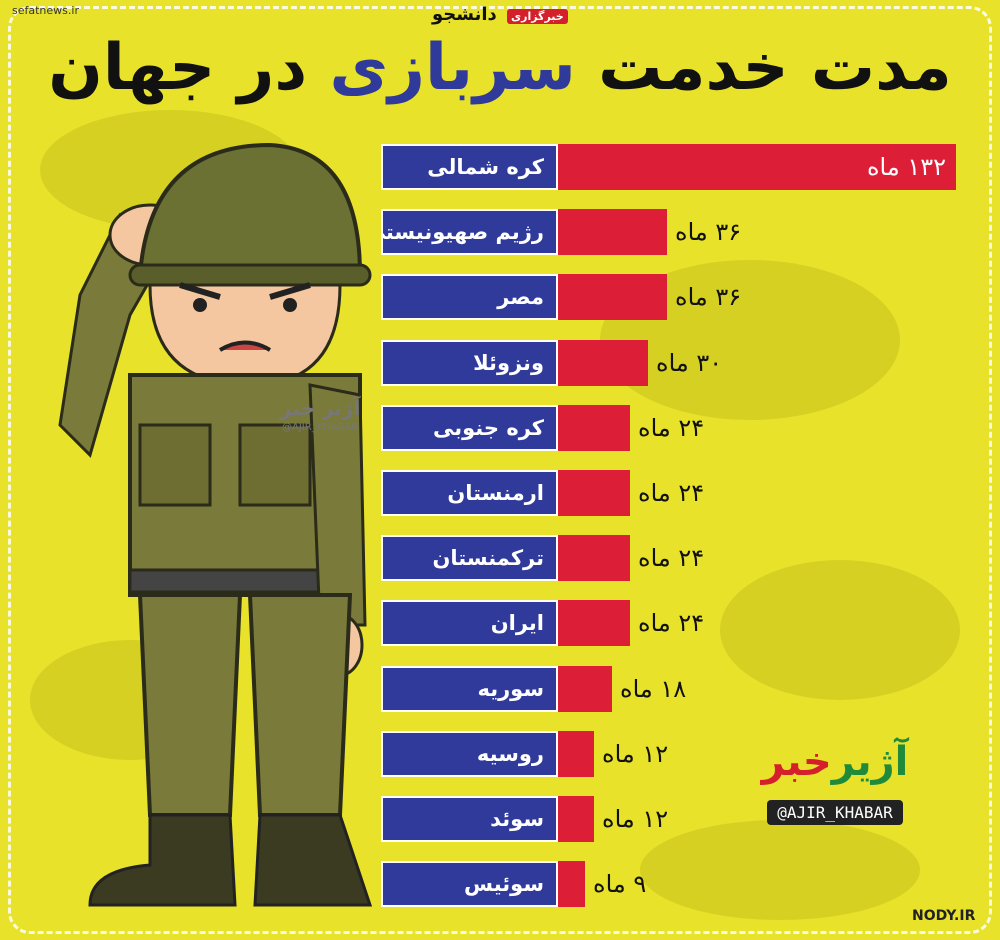 The width and height of the screenshot is (1000, 940). I want to click on title-part1: مدت خدمت, so click(775, 68).